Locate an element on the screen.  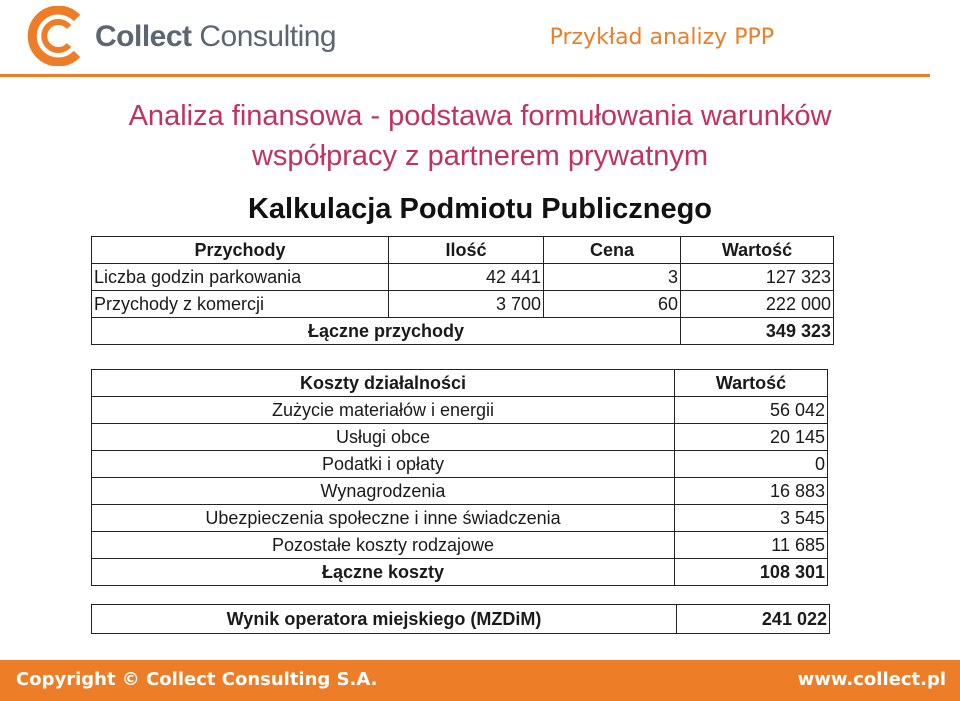
row-price: 3 is located at coordinates (612, 277).